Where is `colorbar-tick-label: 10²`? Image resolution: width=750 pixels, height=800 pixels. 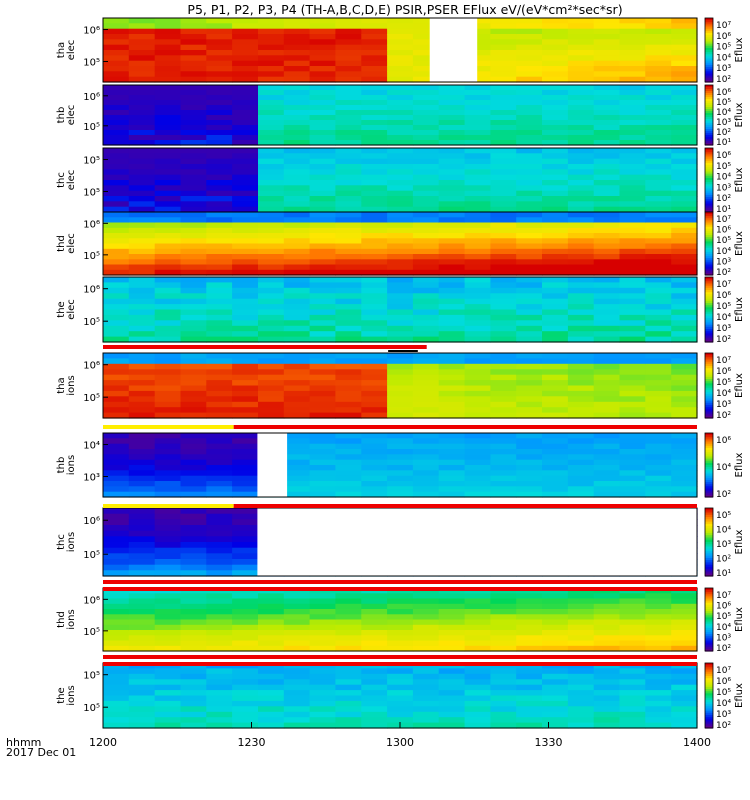 colorbar-tick-label: 10² is located at coordinates (723, 649).